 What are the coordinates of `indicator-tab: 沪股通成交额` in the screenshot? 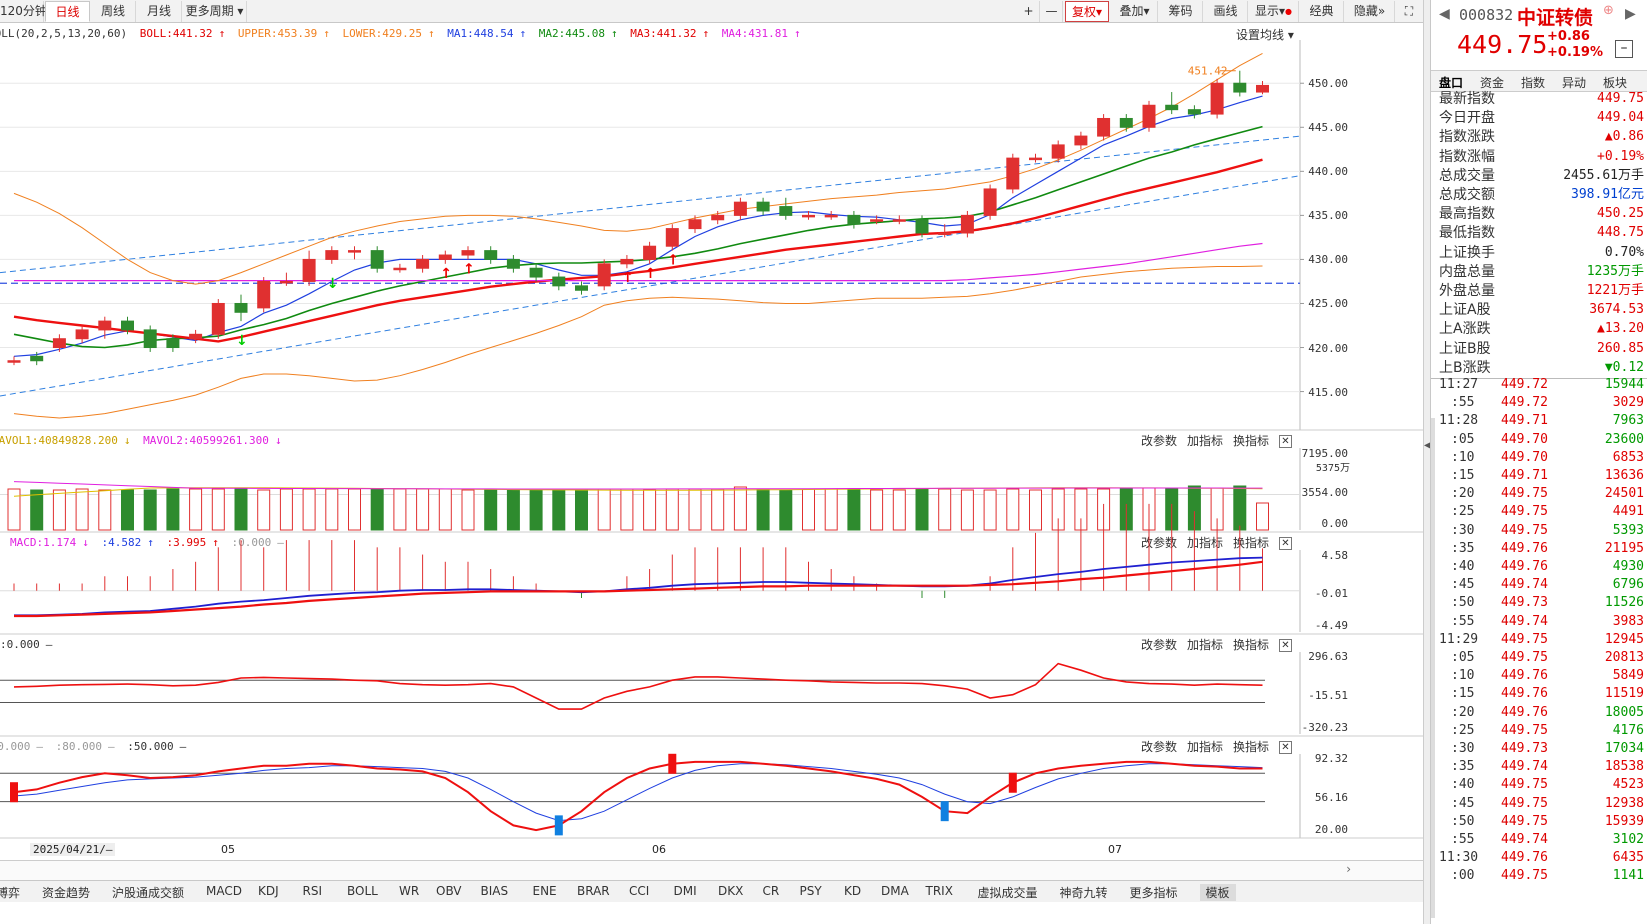 It's located at (148, 893).